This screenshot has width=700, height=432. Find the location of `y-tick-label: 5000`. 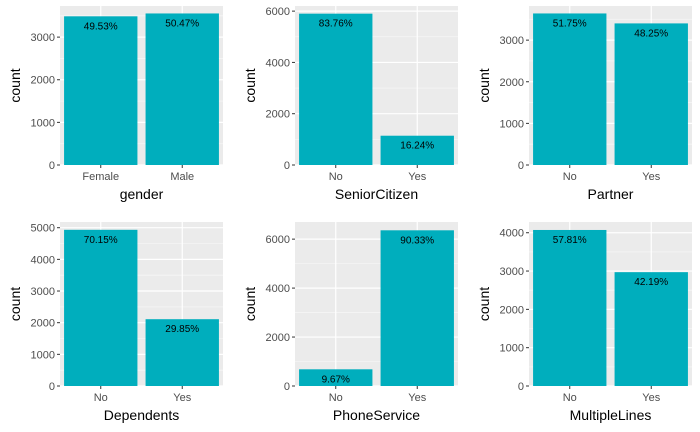

y-tick-label: 5000 is located at coordinates (43, 229).